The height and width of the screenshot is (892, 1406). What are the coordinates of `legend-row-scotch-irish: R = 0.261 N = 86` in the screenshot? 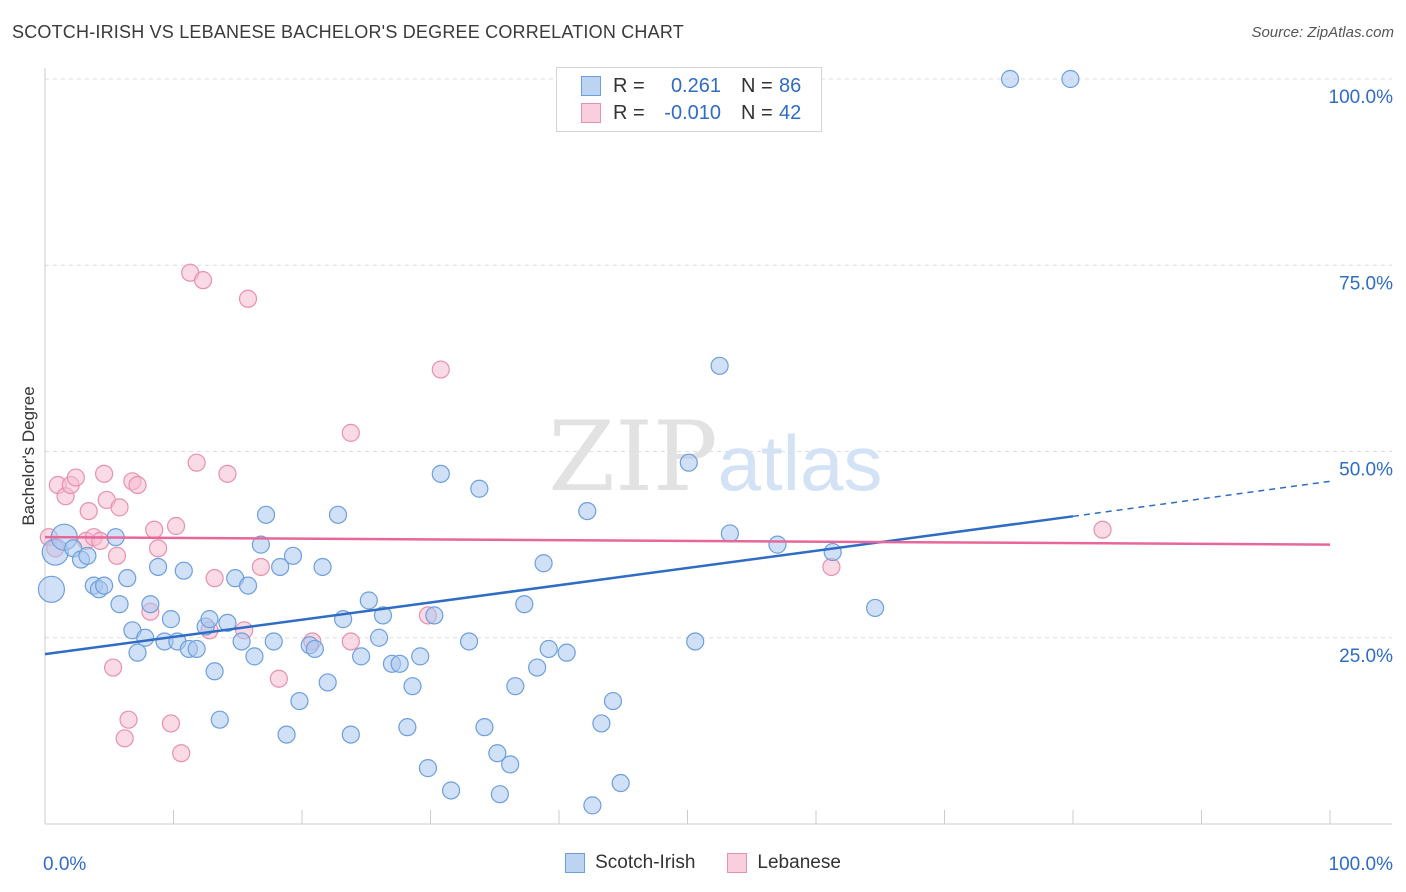 It's located at (691, 86).